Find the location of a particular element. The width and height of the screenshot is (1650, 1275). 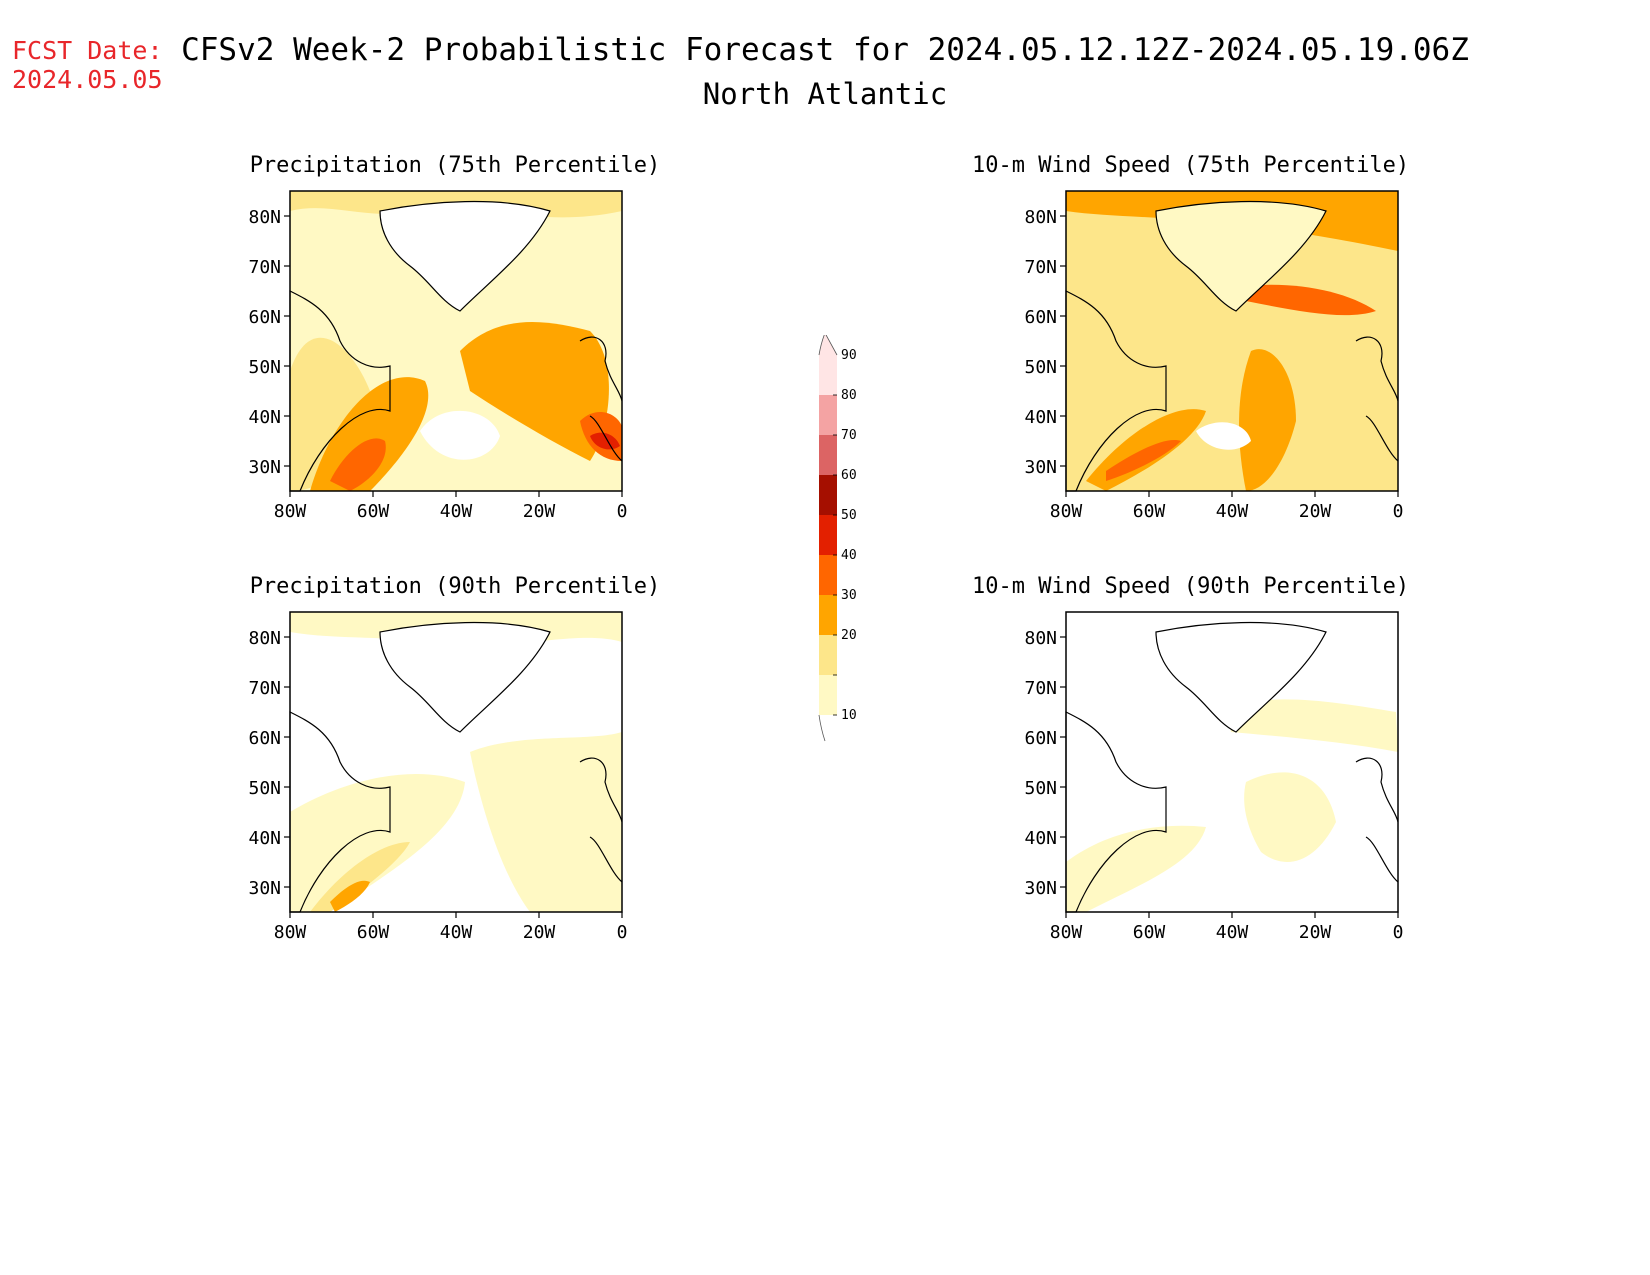

colorbar-label: 20 is located at coordinates (849, 635).